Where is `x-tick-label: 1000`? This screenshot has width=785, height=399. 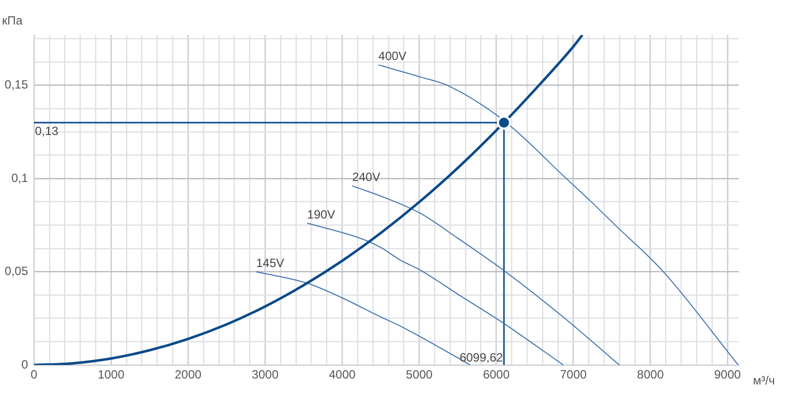
x-tick-label: 1000 is located at coordinates (111, 375).